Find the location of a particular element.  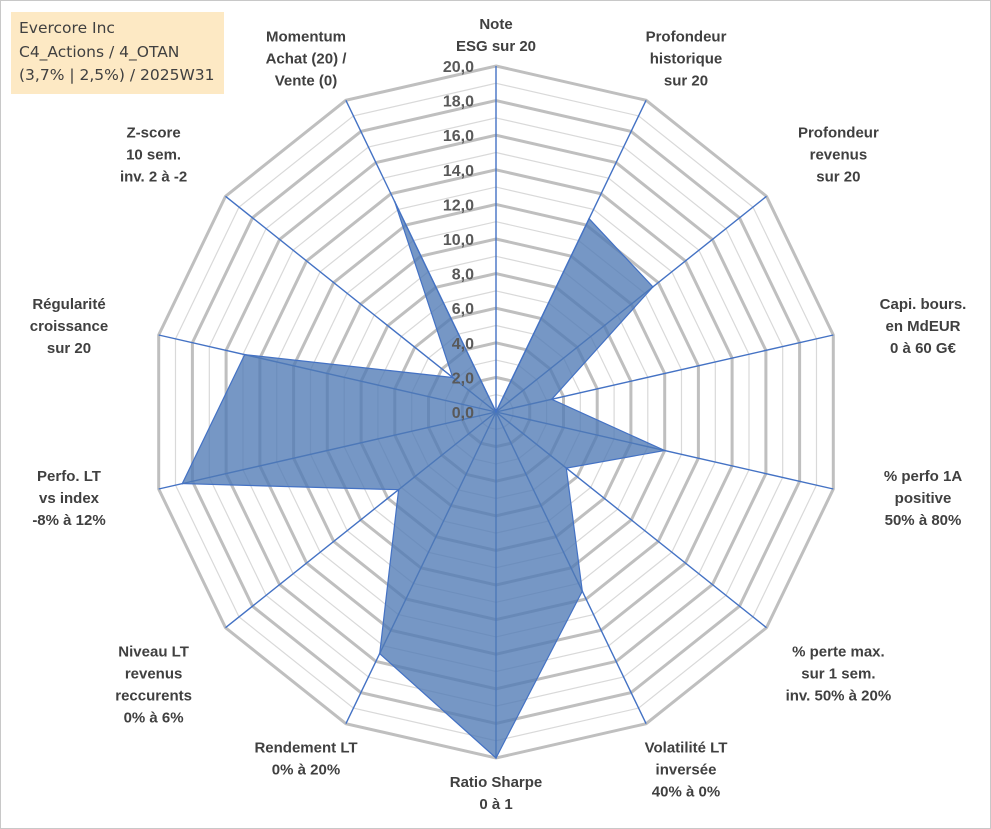

axis-label-line: inv. 2 à -2 is located at coordinates (153, 176).